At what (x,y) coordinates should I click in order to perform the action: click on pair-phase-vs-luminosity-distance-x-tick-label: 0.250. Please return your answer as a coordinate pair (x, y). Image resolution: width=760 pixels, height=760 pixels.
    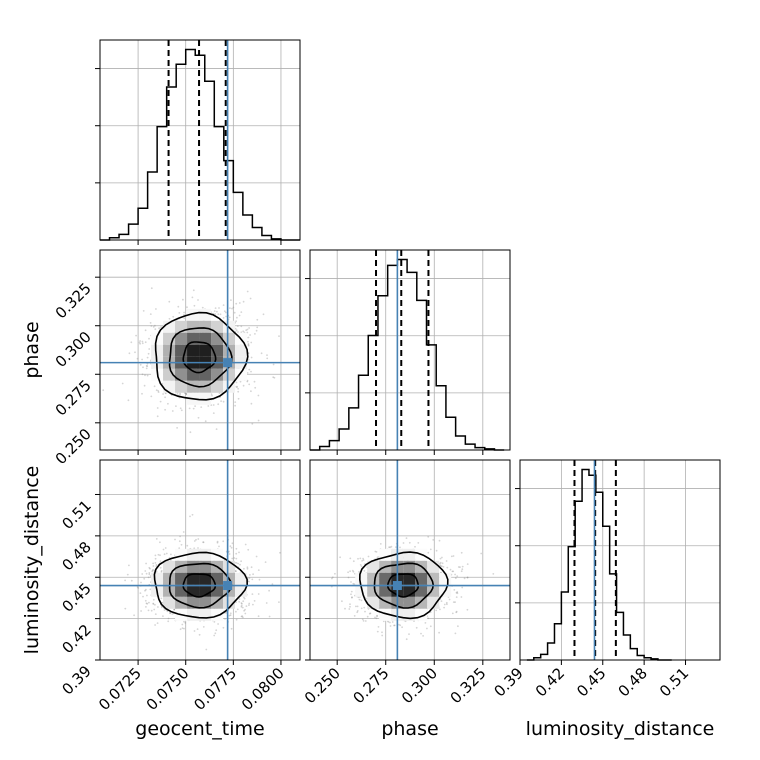
    Looking at the image, I should click on (322, 685).